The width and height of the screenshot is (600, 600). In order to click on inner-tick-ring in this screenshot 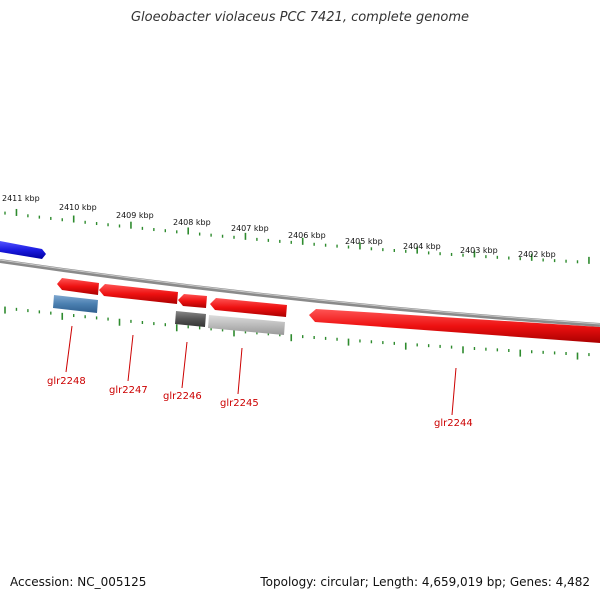, I will do `click(297, 333)`.